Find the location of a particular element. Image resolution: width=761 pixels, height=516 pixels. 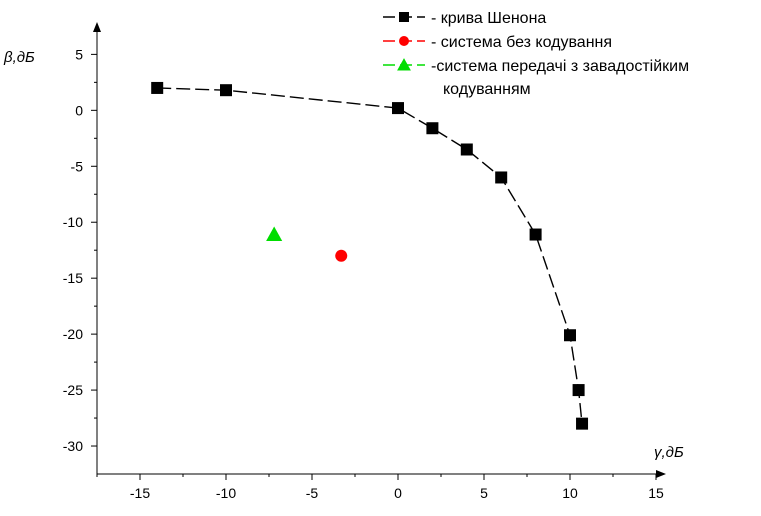

legend-label: - система без кодування is located at coordinates (521, 42).